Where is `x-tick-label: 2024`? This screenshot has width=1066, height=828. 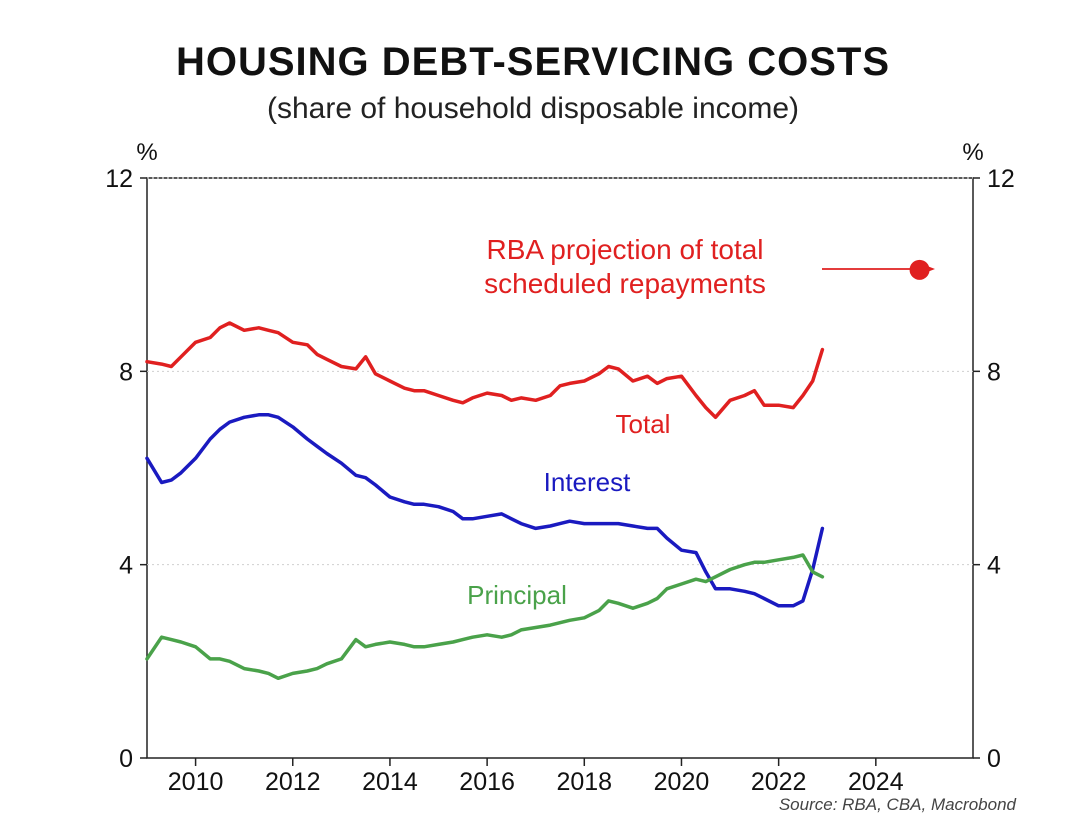
x-tick-label: 2024 is located at coordinates (876, 782).